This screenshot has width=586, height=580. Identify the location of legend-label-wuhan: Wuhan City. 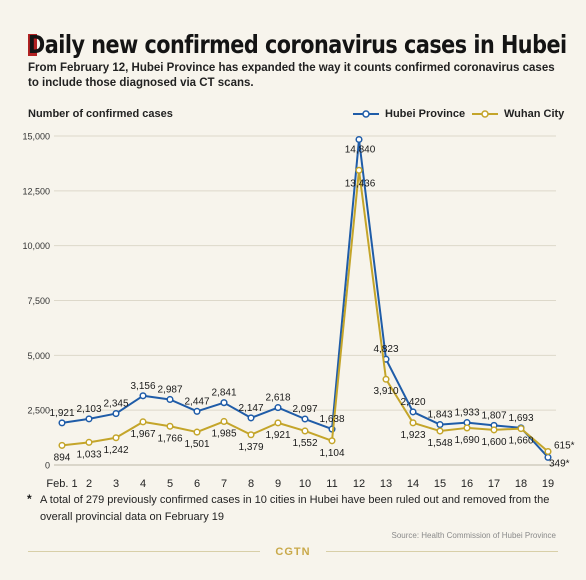
(534, 114).